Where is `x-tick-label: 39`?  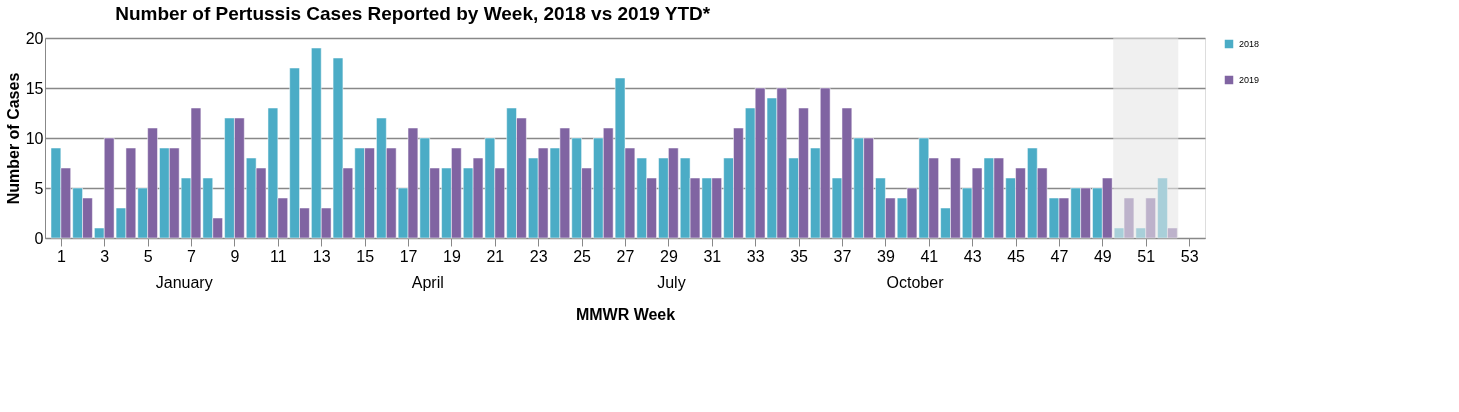 x-tick-label: 39 is located at coordinates (885, 256).